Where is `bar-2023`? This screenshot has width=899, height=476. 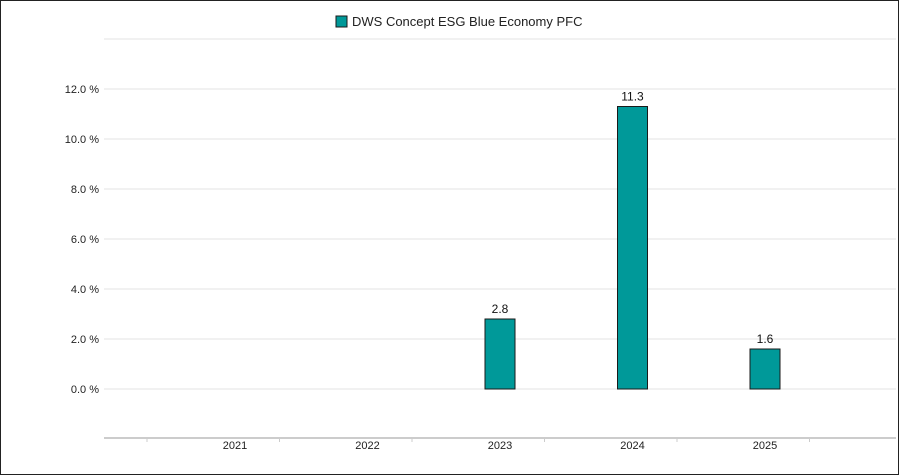 bar-2023 is located at coordinates (500, 354).